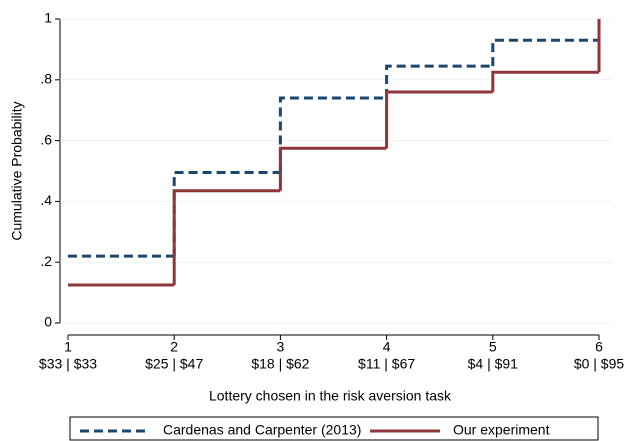 This screenshot has height=441, width=629. Describe the element at coordinates (493, 364) in the screenshot. I see `x-tick-sublabel: $4 | $91` at that location.